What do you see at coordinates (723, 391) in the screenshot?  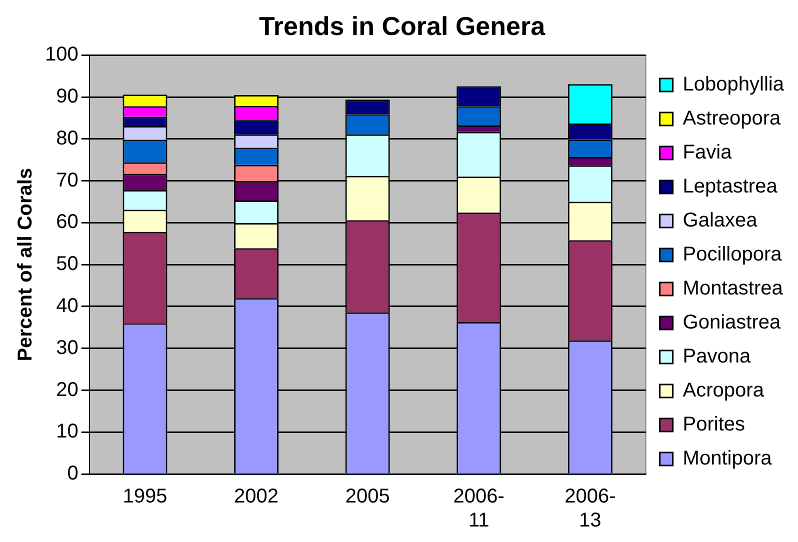 I see `legend-label: Acropora` at bounding box center [723, 391].